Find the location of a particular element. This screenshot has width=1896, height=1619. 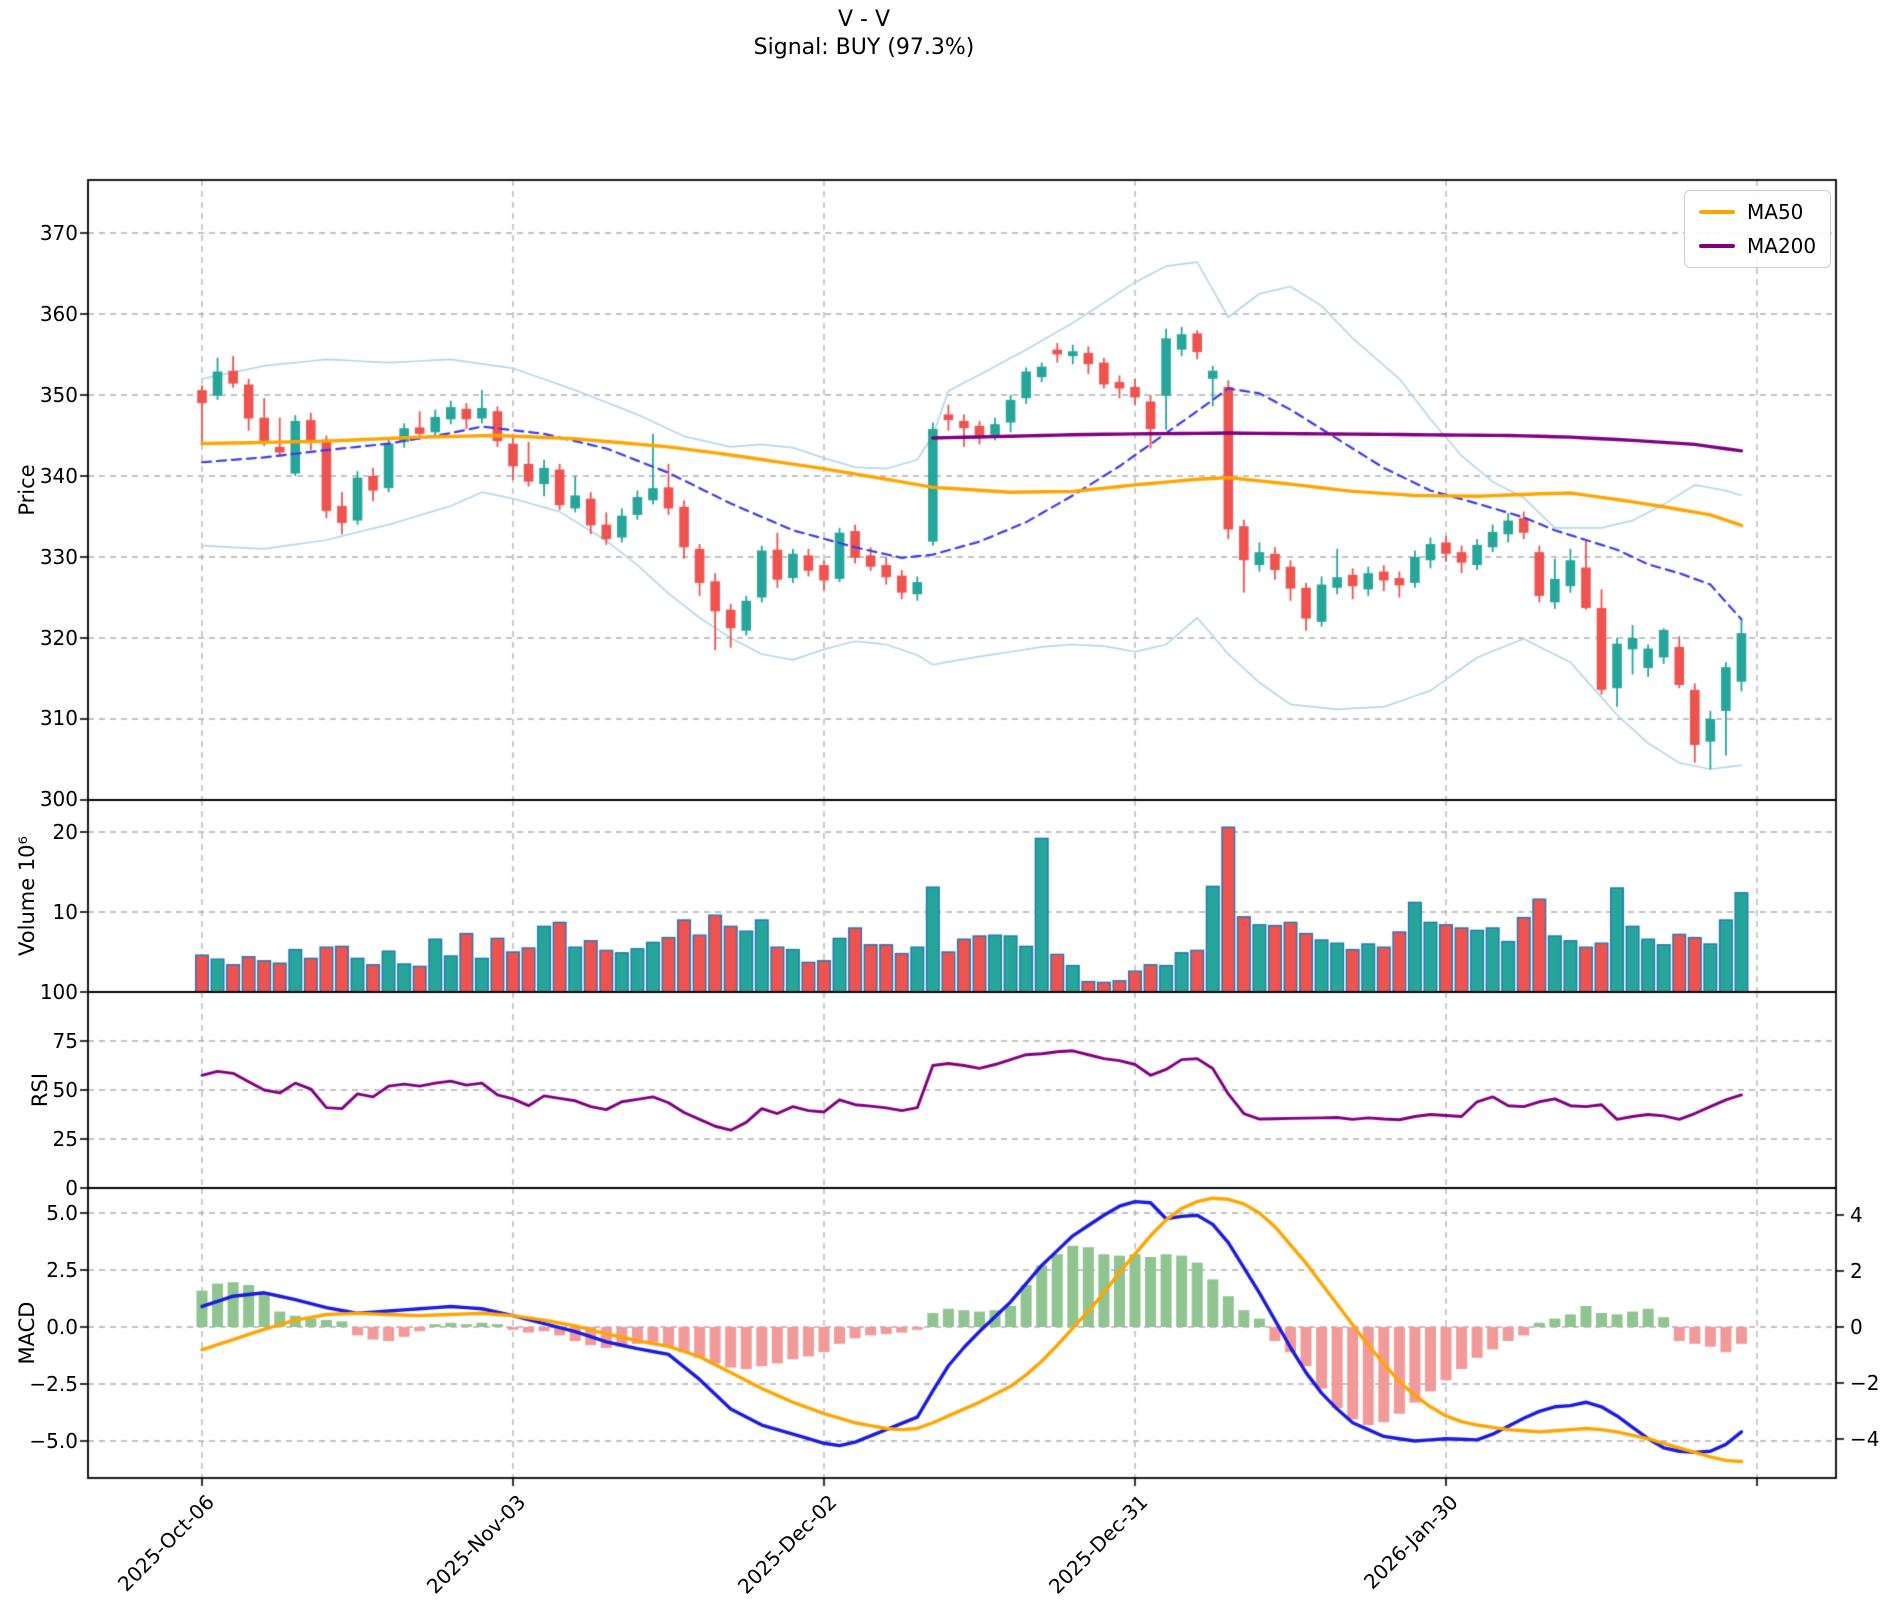

legend: MA50 MA200 is located at coordinates (1758, 229).